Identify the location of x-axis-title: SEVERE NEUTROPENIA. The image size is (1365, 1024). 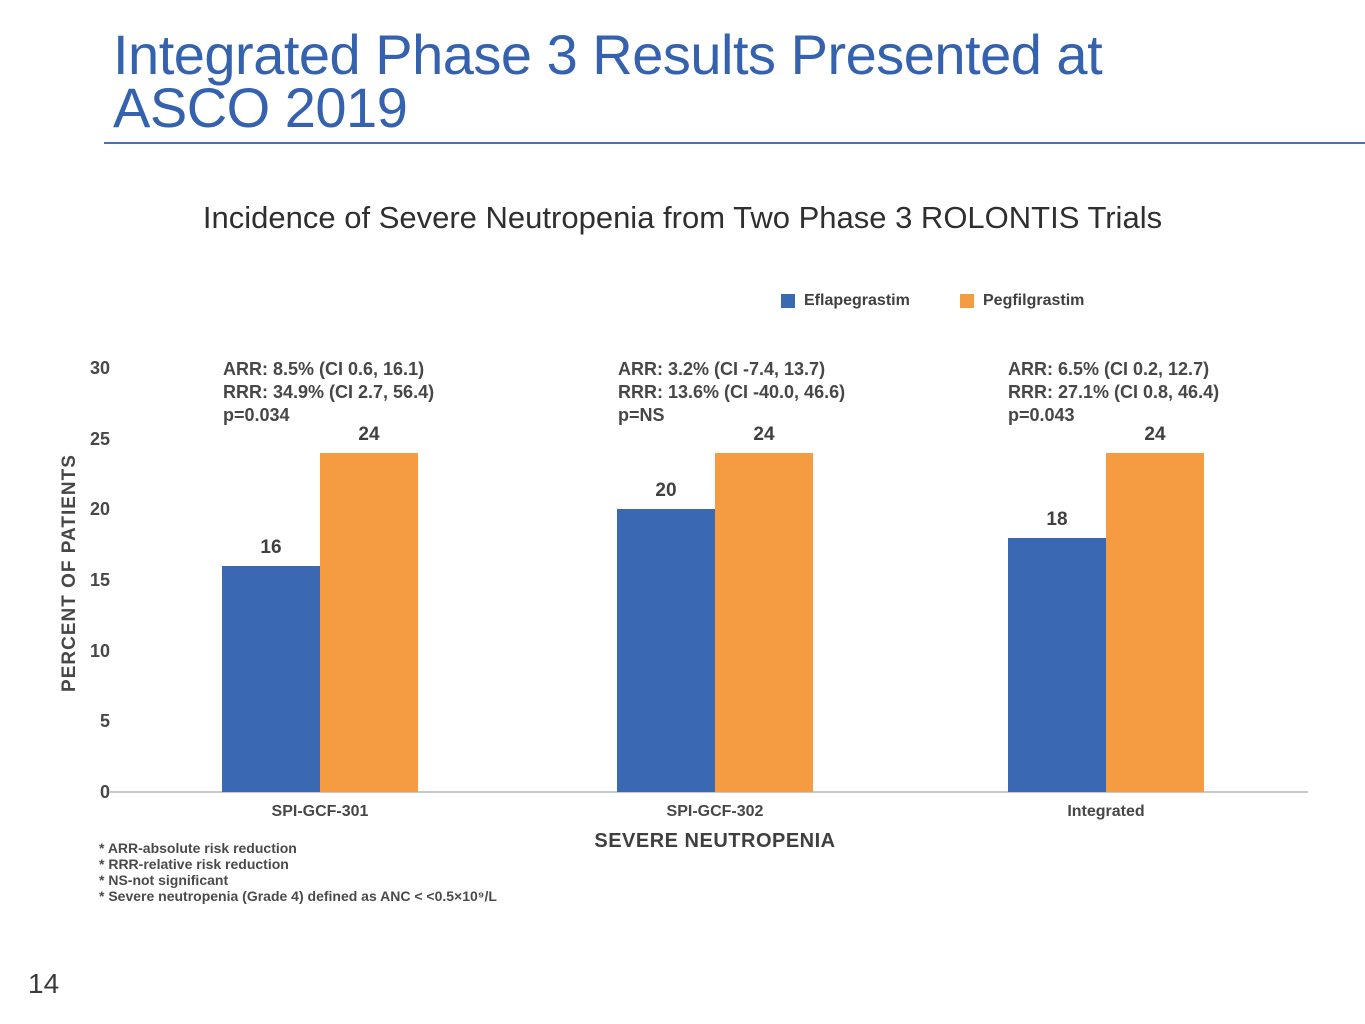
(715, 841).